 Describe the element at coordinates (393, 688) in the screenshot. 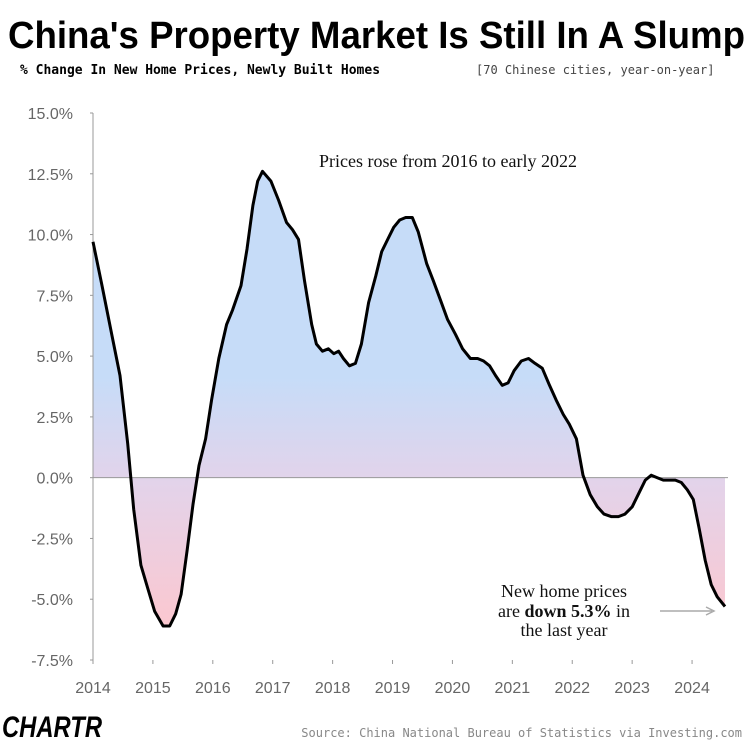

I see `x-tick-label: 2019` at that location.